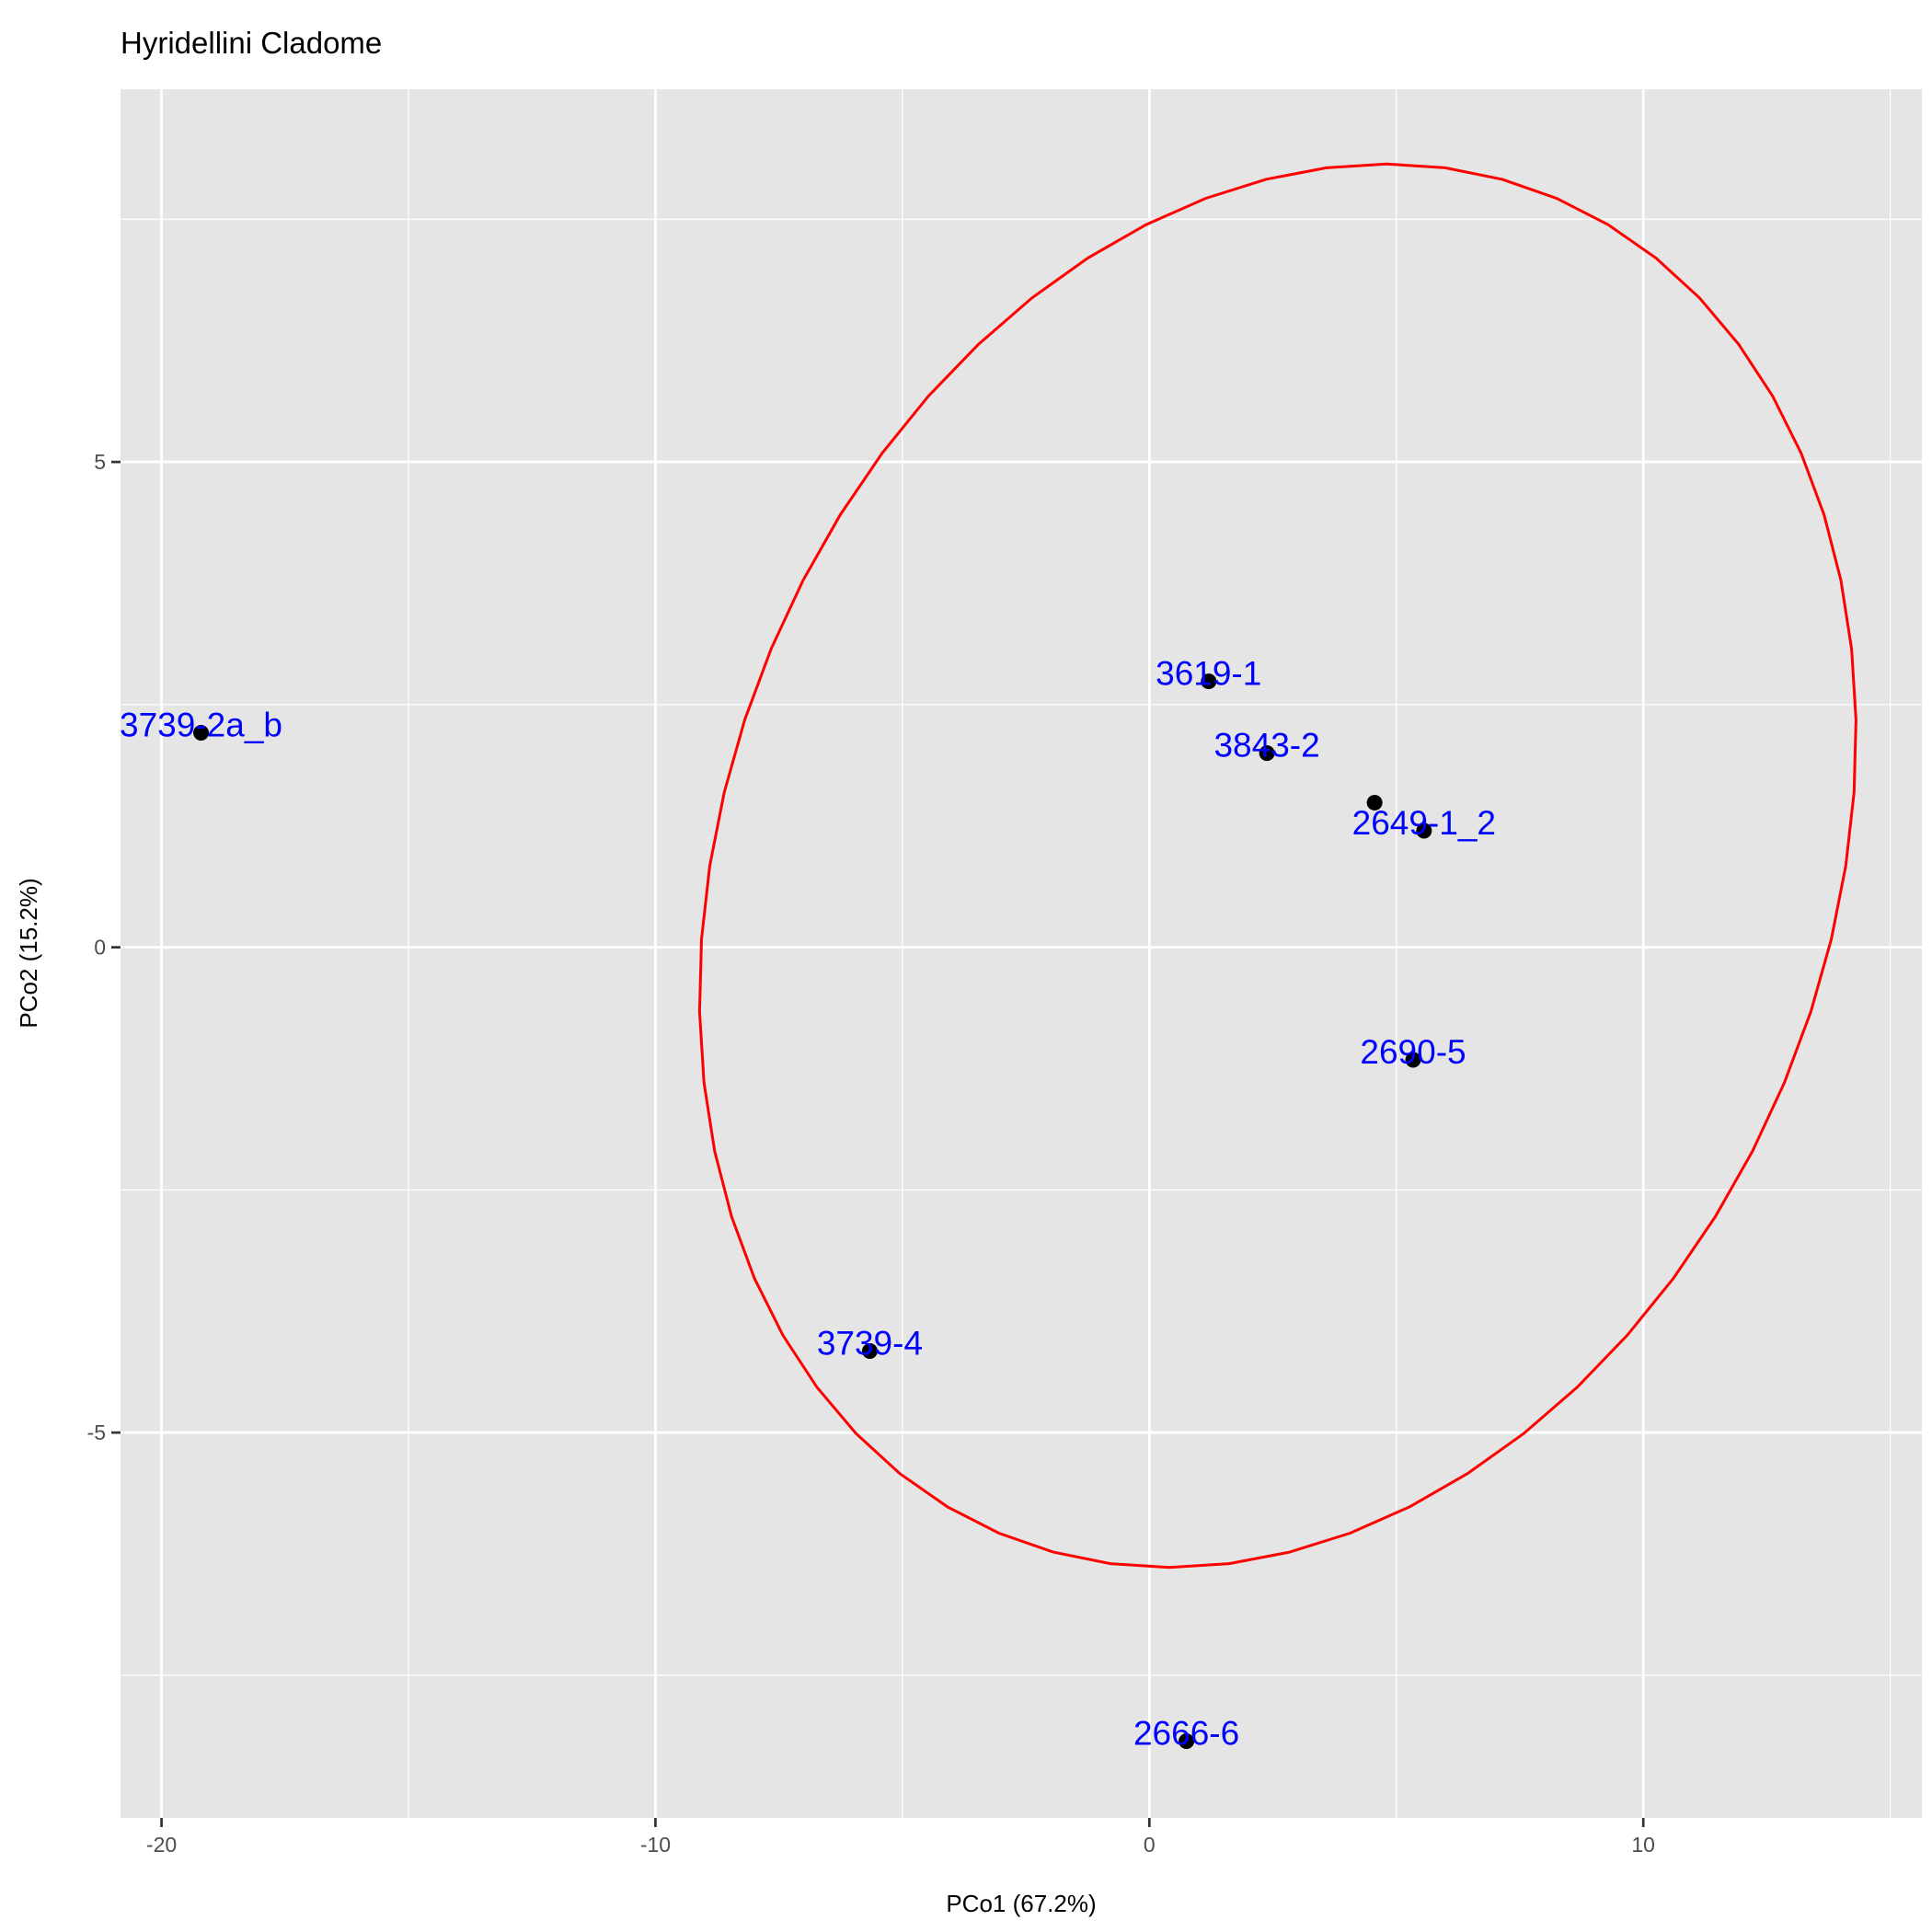 This screenshot has width=1932, height=1932. Describe the element at coordinates (100, 462) in the screenshot. I see `y-tick-label: 5` at that location.